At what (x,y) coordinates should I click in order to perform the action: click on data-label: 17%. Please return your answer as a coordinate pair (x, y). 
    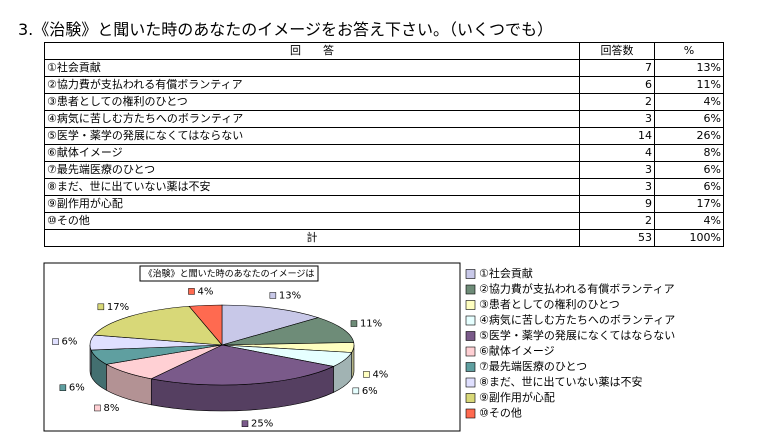
    Looking at the image, I should click on (118, 307).